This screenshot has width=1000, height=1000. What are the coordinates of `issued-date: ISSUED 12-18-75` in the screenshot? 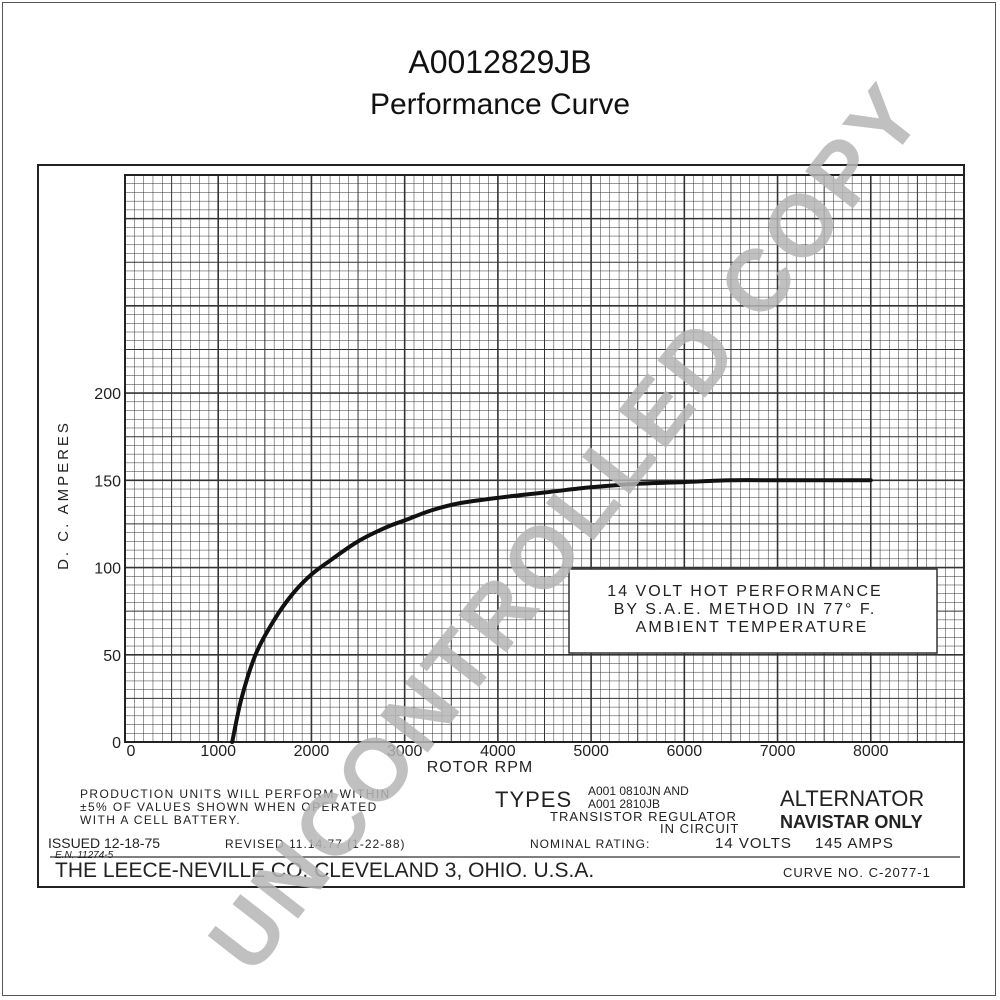 It's located at (104, 843).